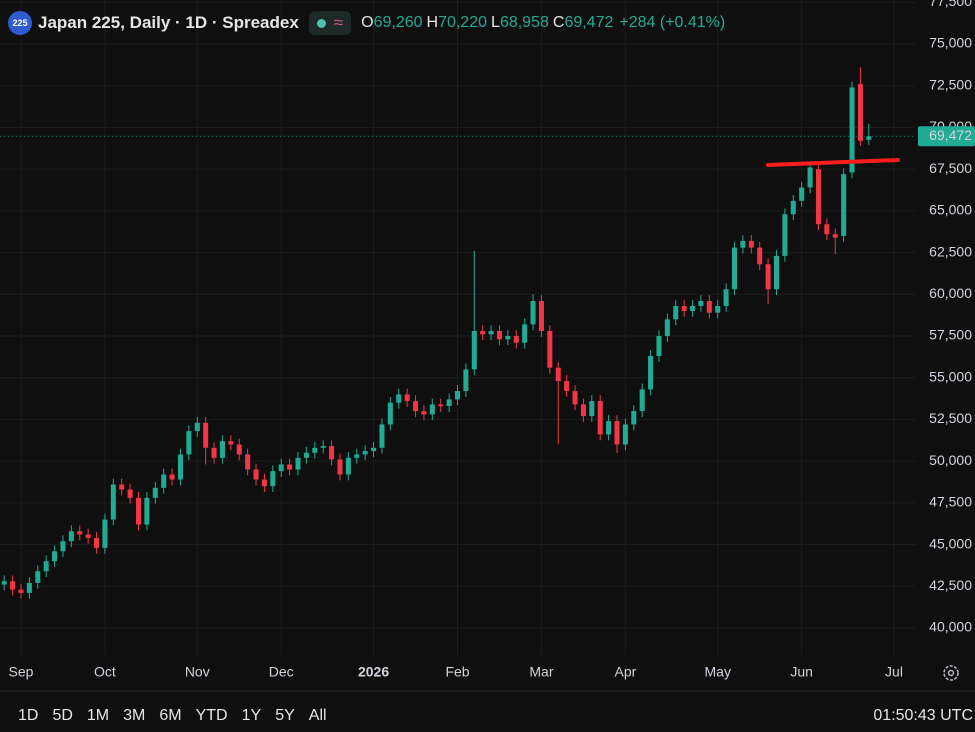 The image size is (975, 732). I want to click on x-tick-label: Sep, so click(21, 672).